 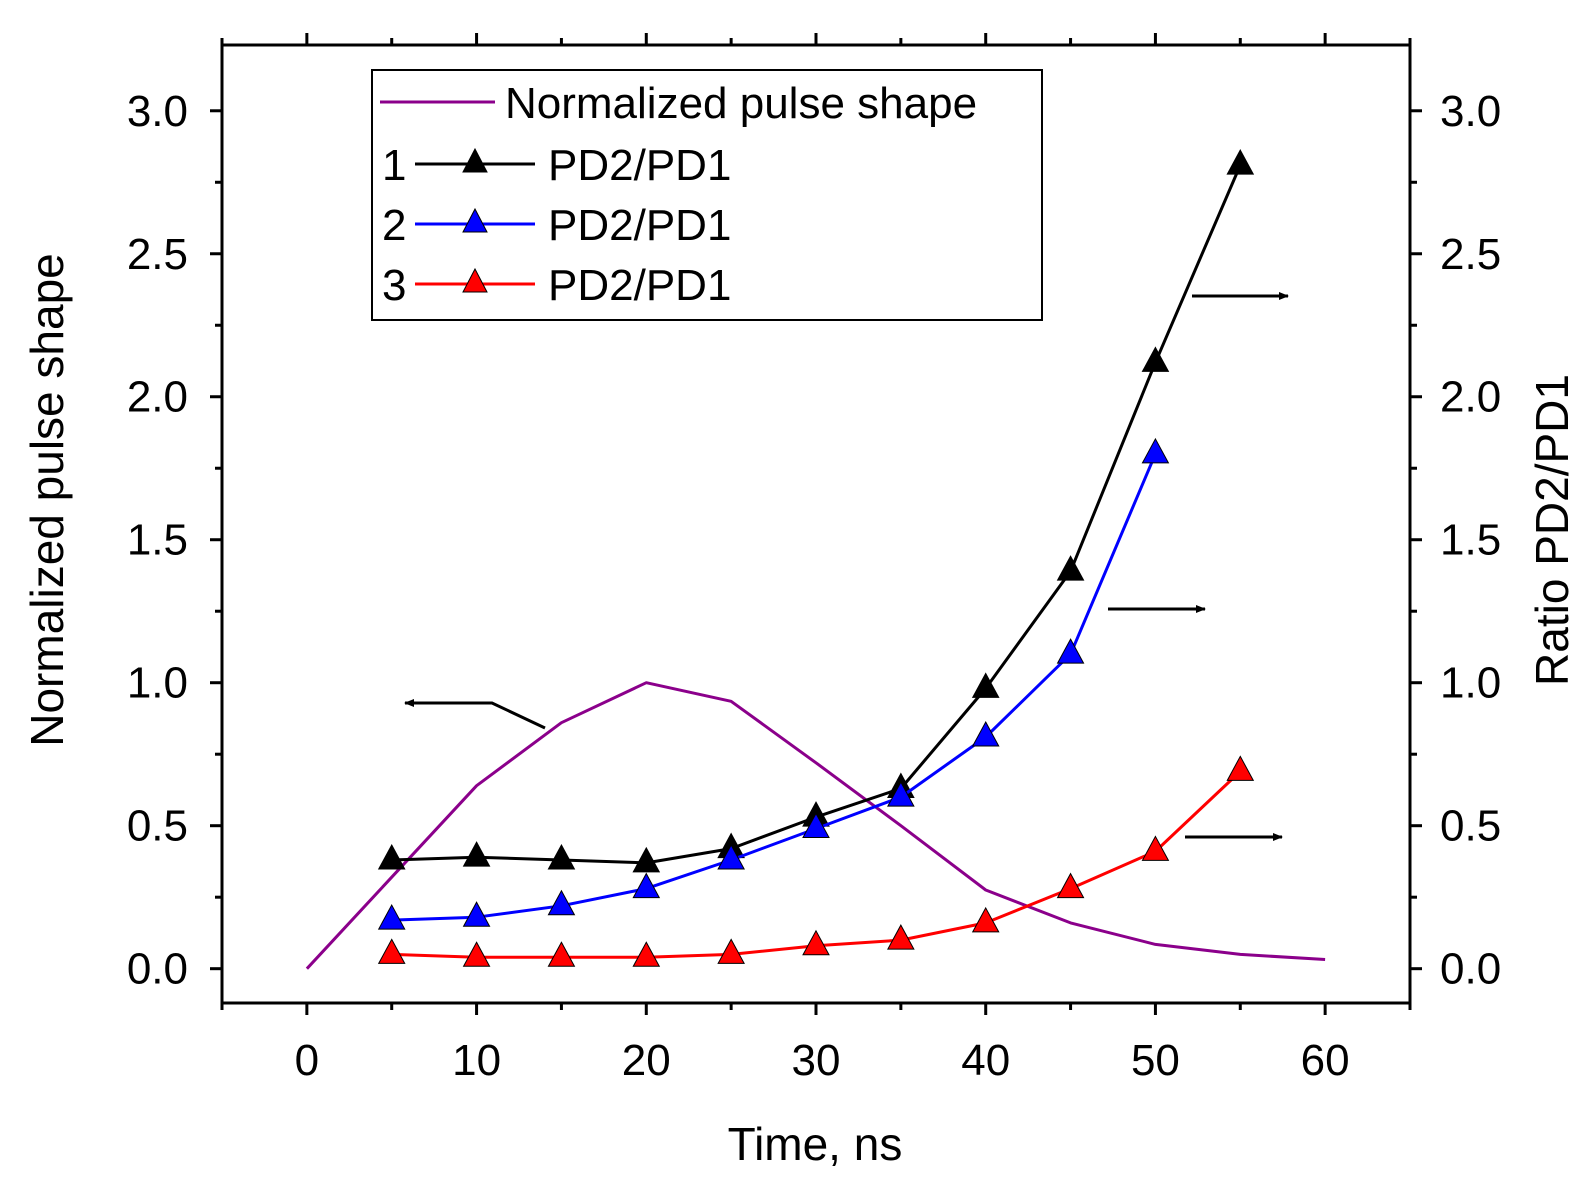 I want to click on legend-label-1: PD2/PD1, so click(x=639, y=165).